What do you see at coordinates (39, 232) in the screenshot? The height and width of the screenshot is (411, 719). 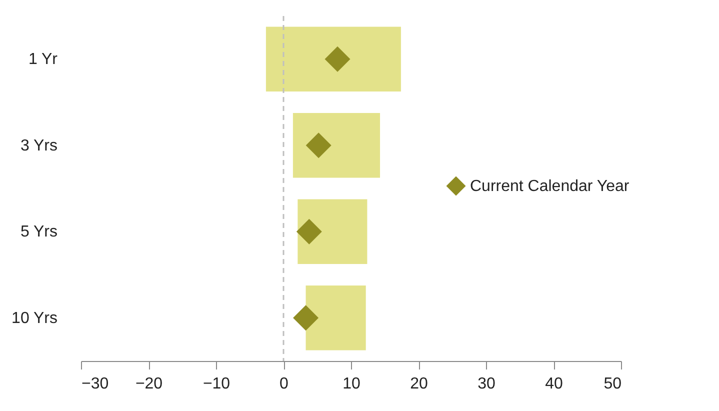 I see `y-tick-label: 5 Yrs` at bounding box center [39, 232].